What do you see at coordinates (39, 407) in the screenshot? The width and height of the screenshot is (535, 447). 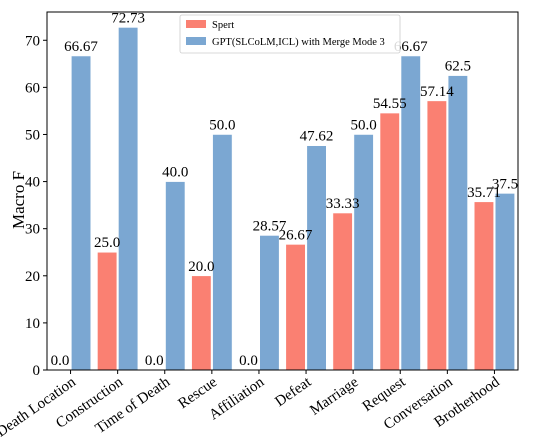 I see `x-tick-label: Death Location` at bounding box center [39, 407].